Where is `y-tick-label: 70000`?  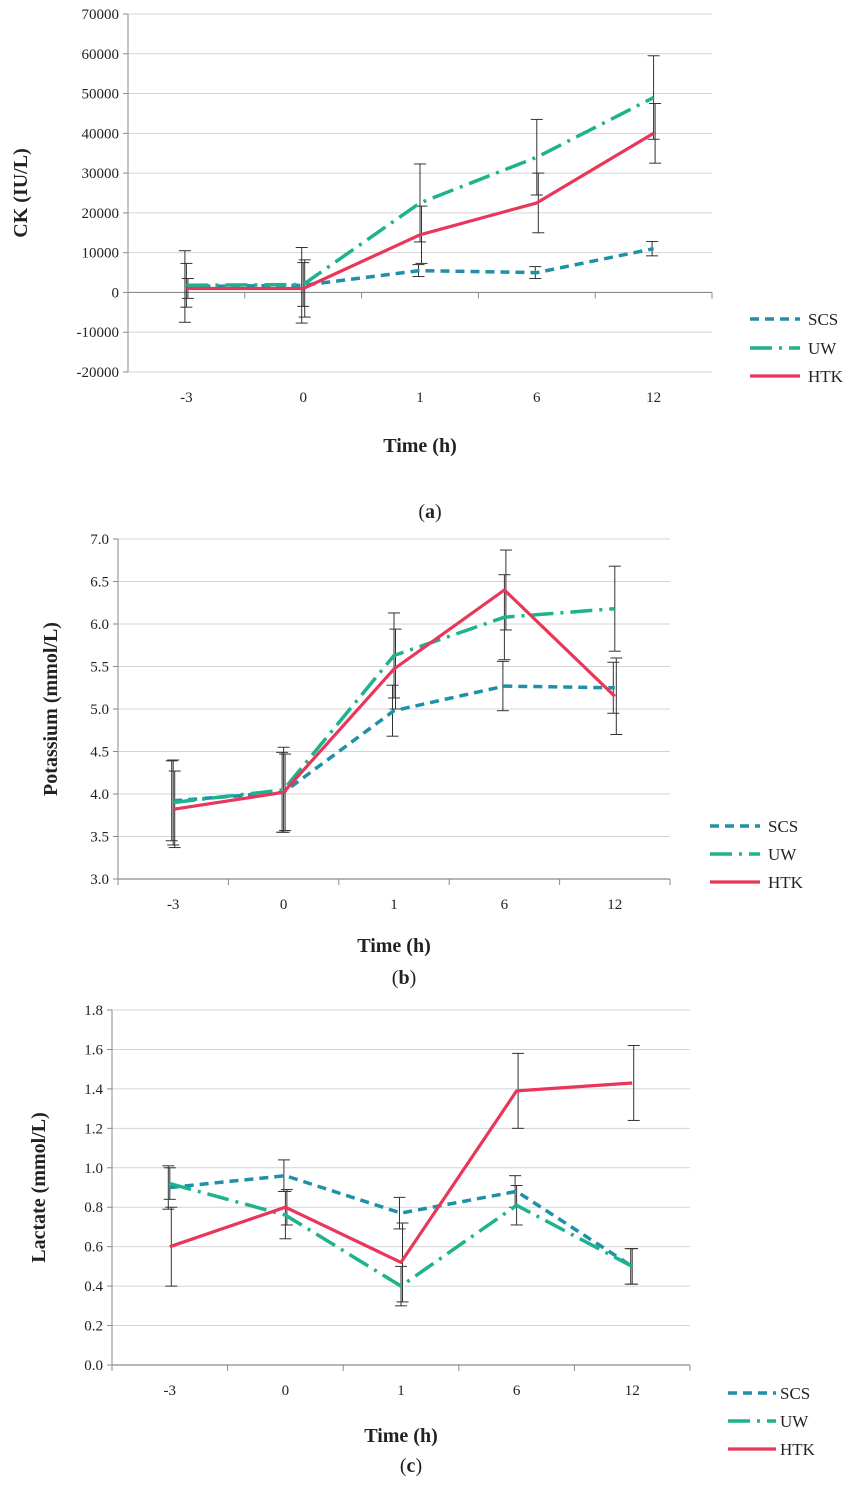 y-tick-label: 70000 is located at coordinates (101, 15).